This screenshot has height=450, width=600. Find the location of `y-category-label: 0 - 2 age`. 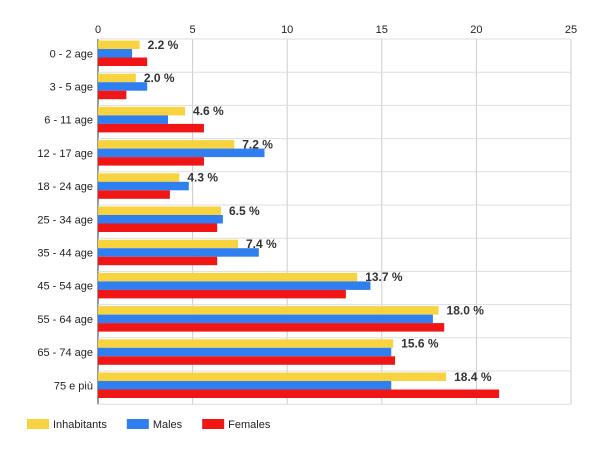

y-category-label: 0 - 2 age is located at coordinates (71, 54).